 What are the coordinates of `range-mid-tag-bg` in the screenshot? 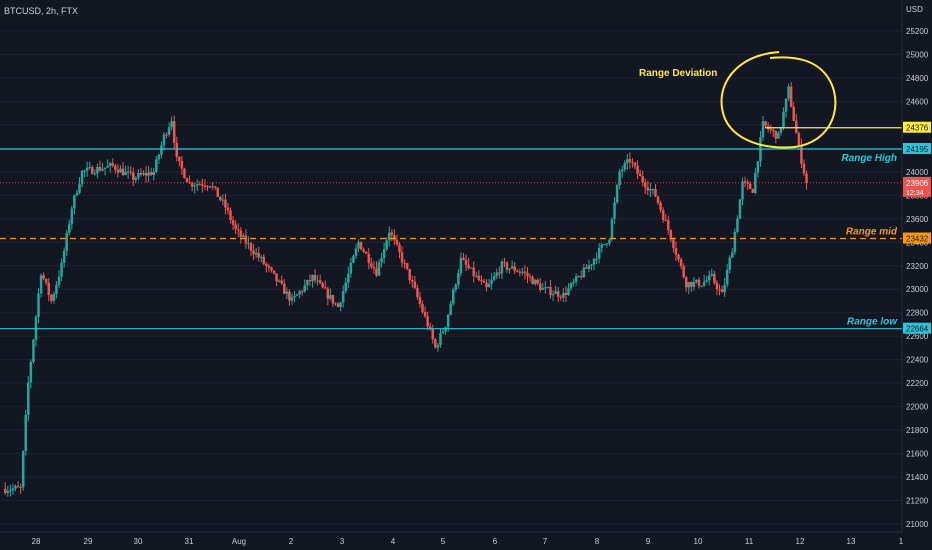 It's located at (917, 238).